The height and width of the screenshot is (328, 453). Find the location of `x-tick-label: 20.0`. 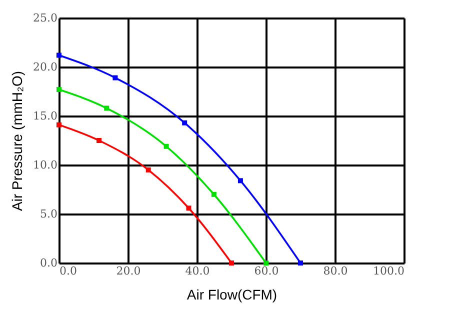

x-tick-label: 20.0 is located at coordinates (128, 271).